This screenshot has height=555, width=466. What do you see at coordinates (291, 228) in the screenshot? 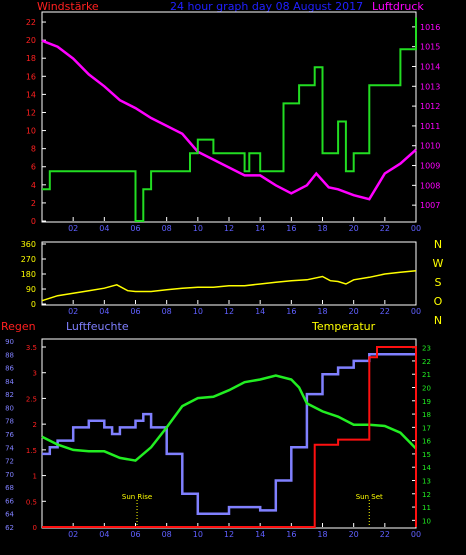
I see `panel1-x-tick-label: 16` at bounding box center [291, 228].